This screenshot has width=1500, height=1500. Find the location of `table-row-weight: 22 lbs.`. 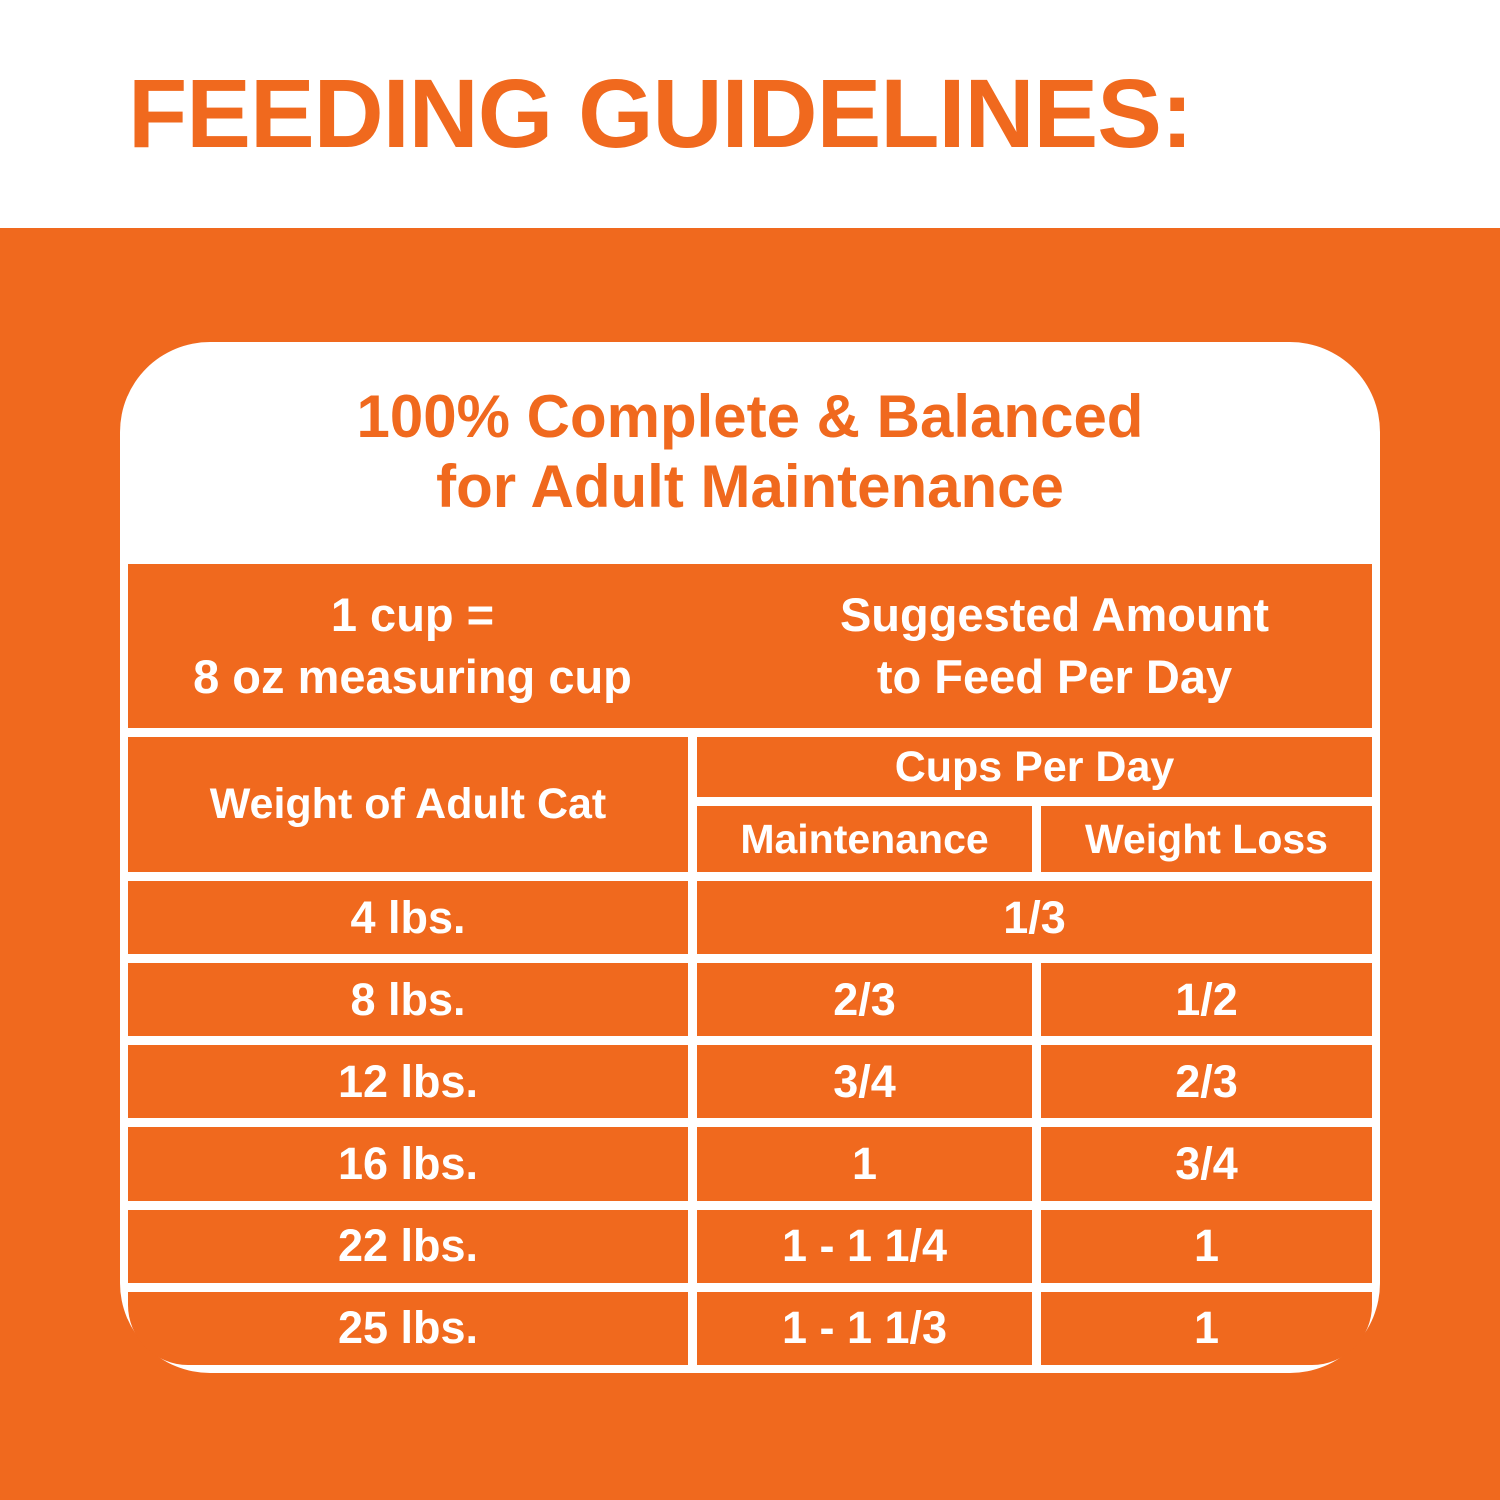

table-row-weight: 22 lbs. is located at coordinates (408, 1246).